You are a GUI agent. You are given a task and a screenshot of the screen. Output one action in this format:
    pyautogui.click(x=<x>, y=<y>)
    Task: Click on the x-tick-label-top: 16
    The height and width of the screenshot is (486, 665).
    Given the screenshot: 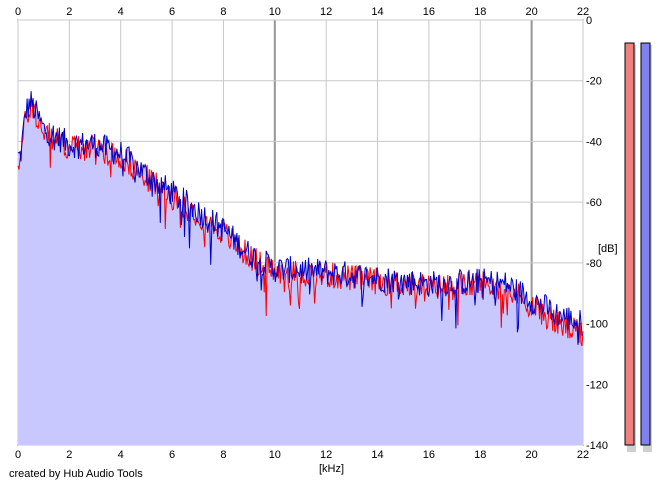 What is the action you would take?
    pyautogui.click(x=429, y=12)
    